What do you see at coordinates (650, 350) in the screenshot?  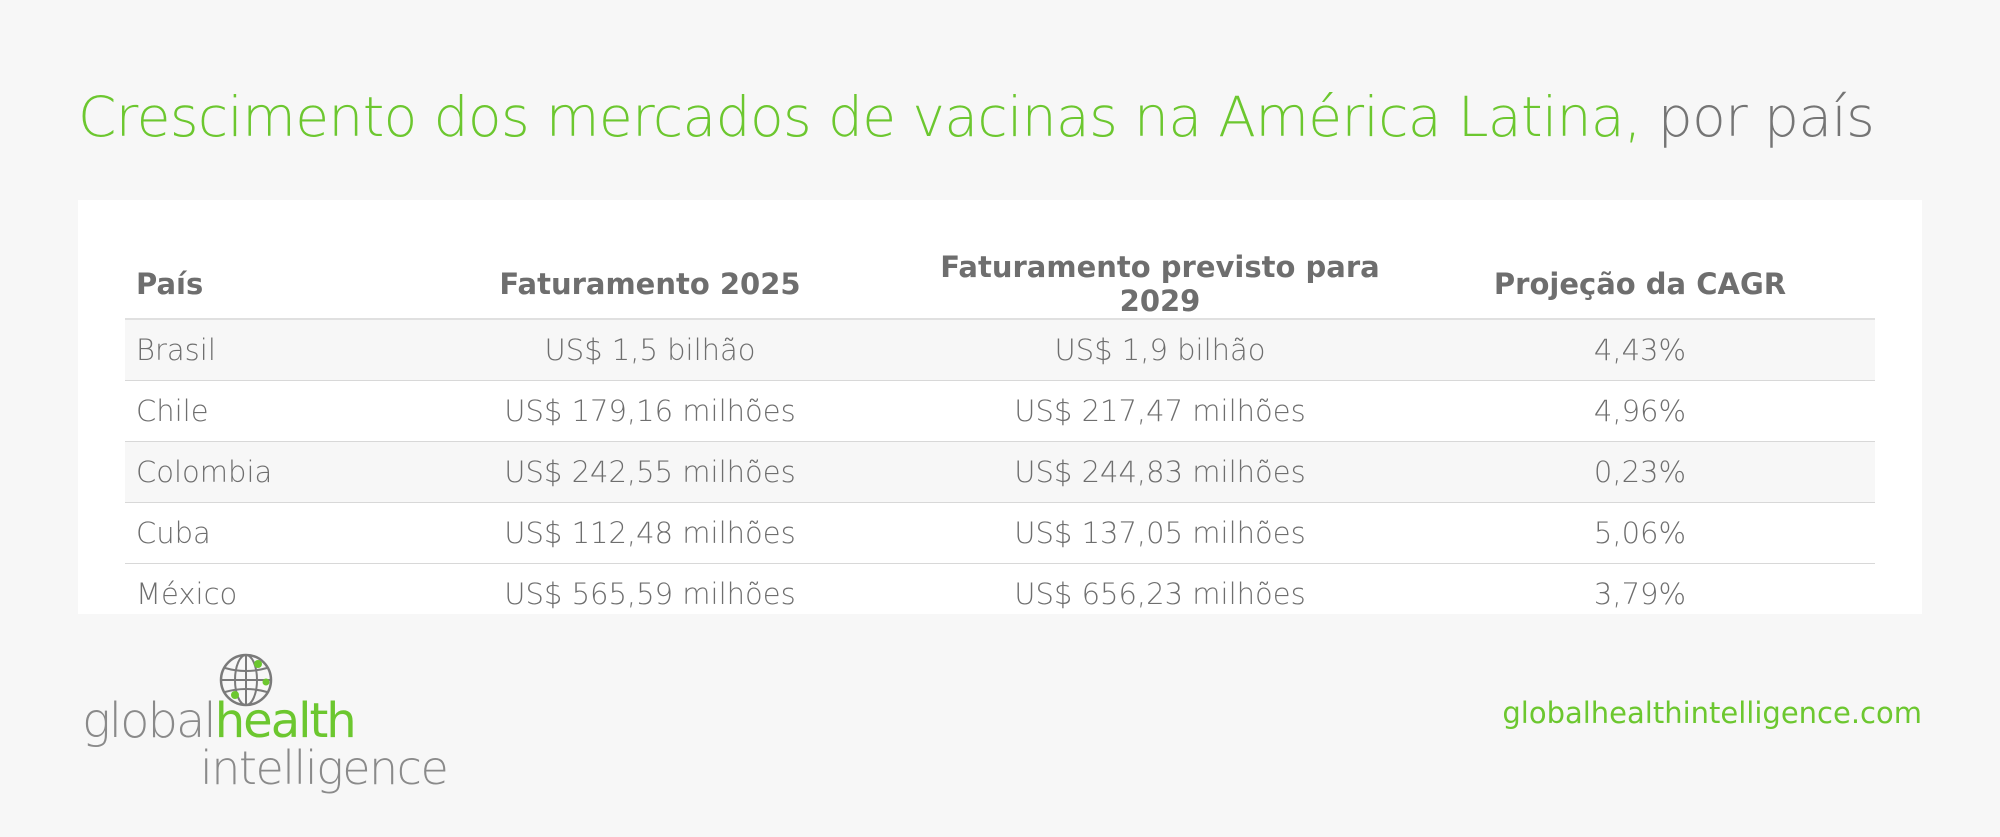 I see `table-cell: US$ 1,5 bilhão` at bounding box center [650, 350].